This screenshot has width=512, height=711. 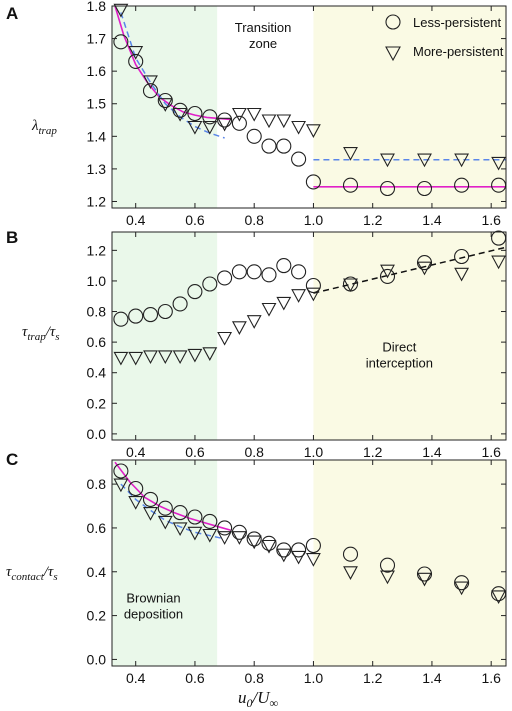 I want to click on dashed-fit-line, so click(x=172, y=511).